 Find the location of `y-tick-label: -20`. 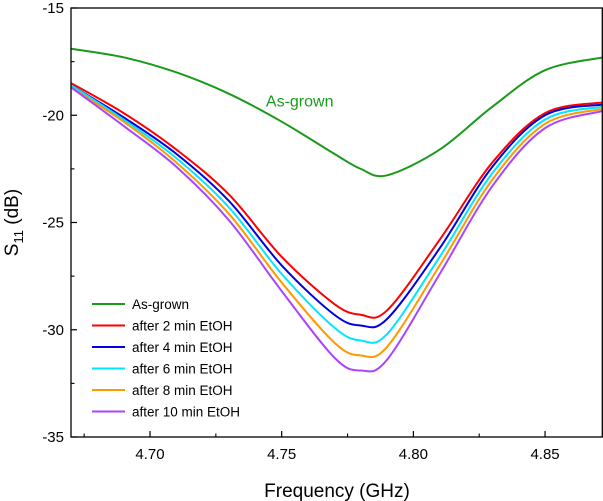

y-tick-label: -20 is located at coordinates (53, 115).